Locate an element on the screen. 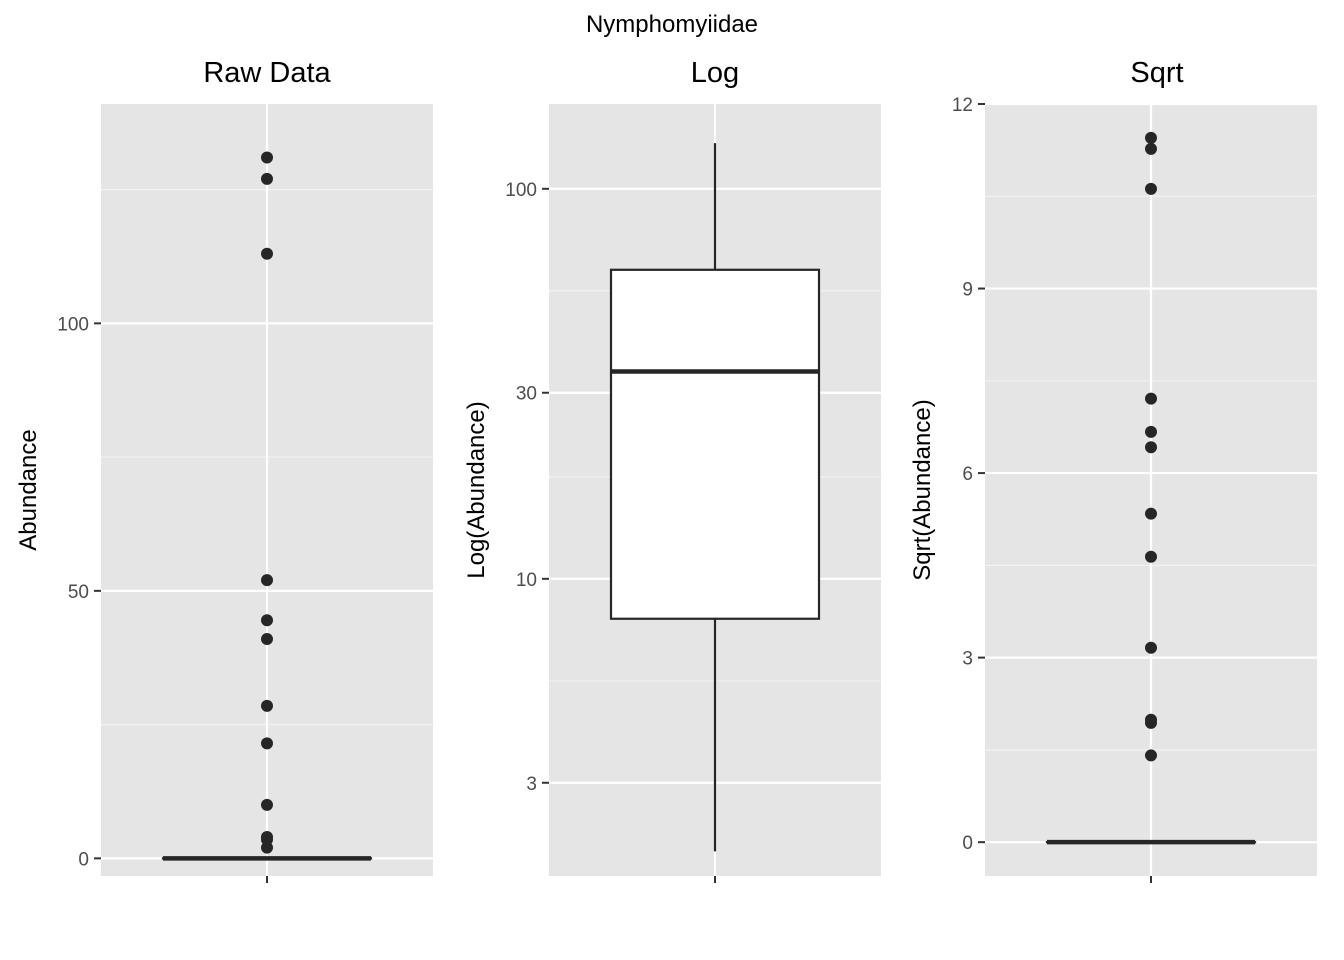 The image size is (1344, 960). y-tick-label: 10 is located at coordinates (526, 580).